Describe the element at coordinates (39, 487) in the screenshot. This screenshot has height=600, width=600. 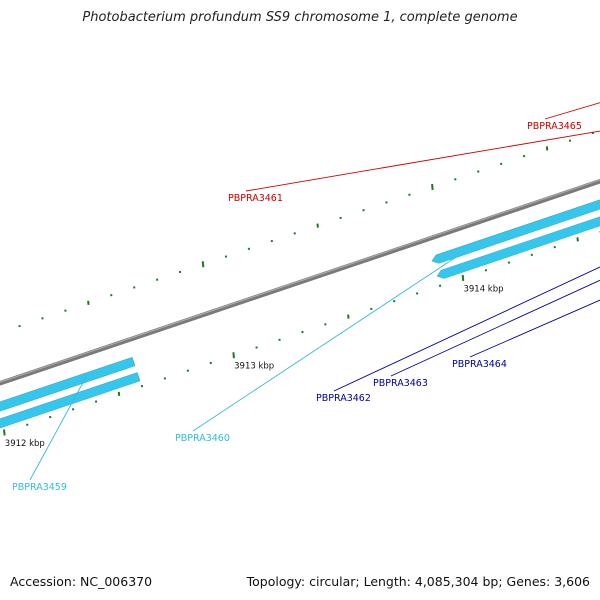
I see `gene-label-PBPRA3459: PBPRA3459` at that location.